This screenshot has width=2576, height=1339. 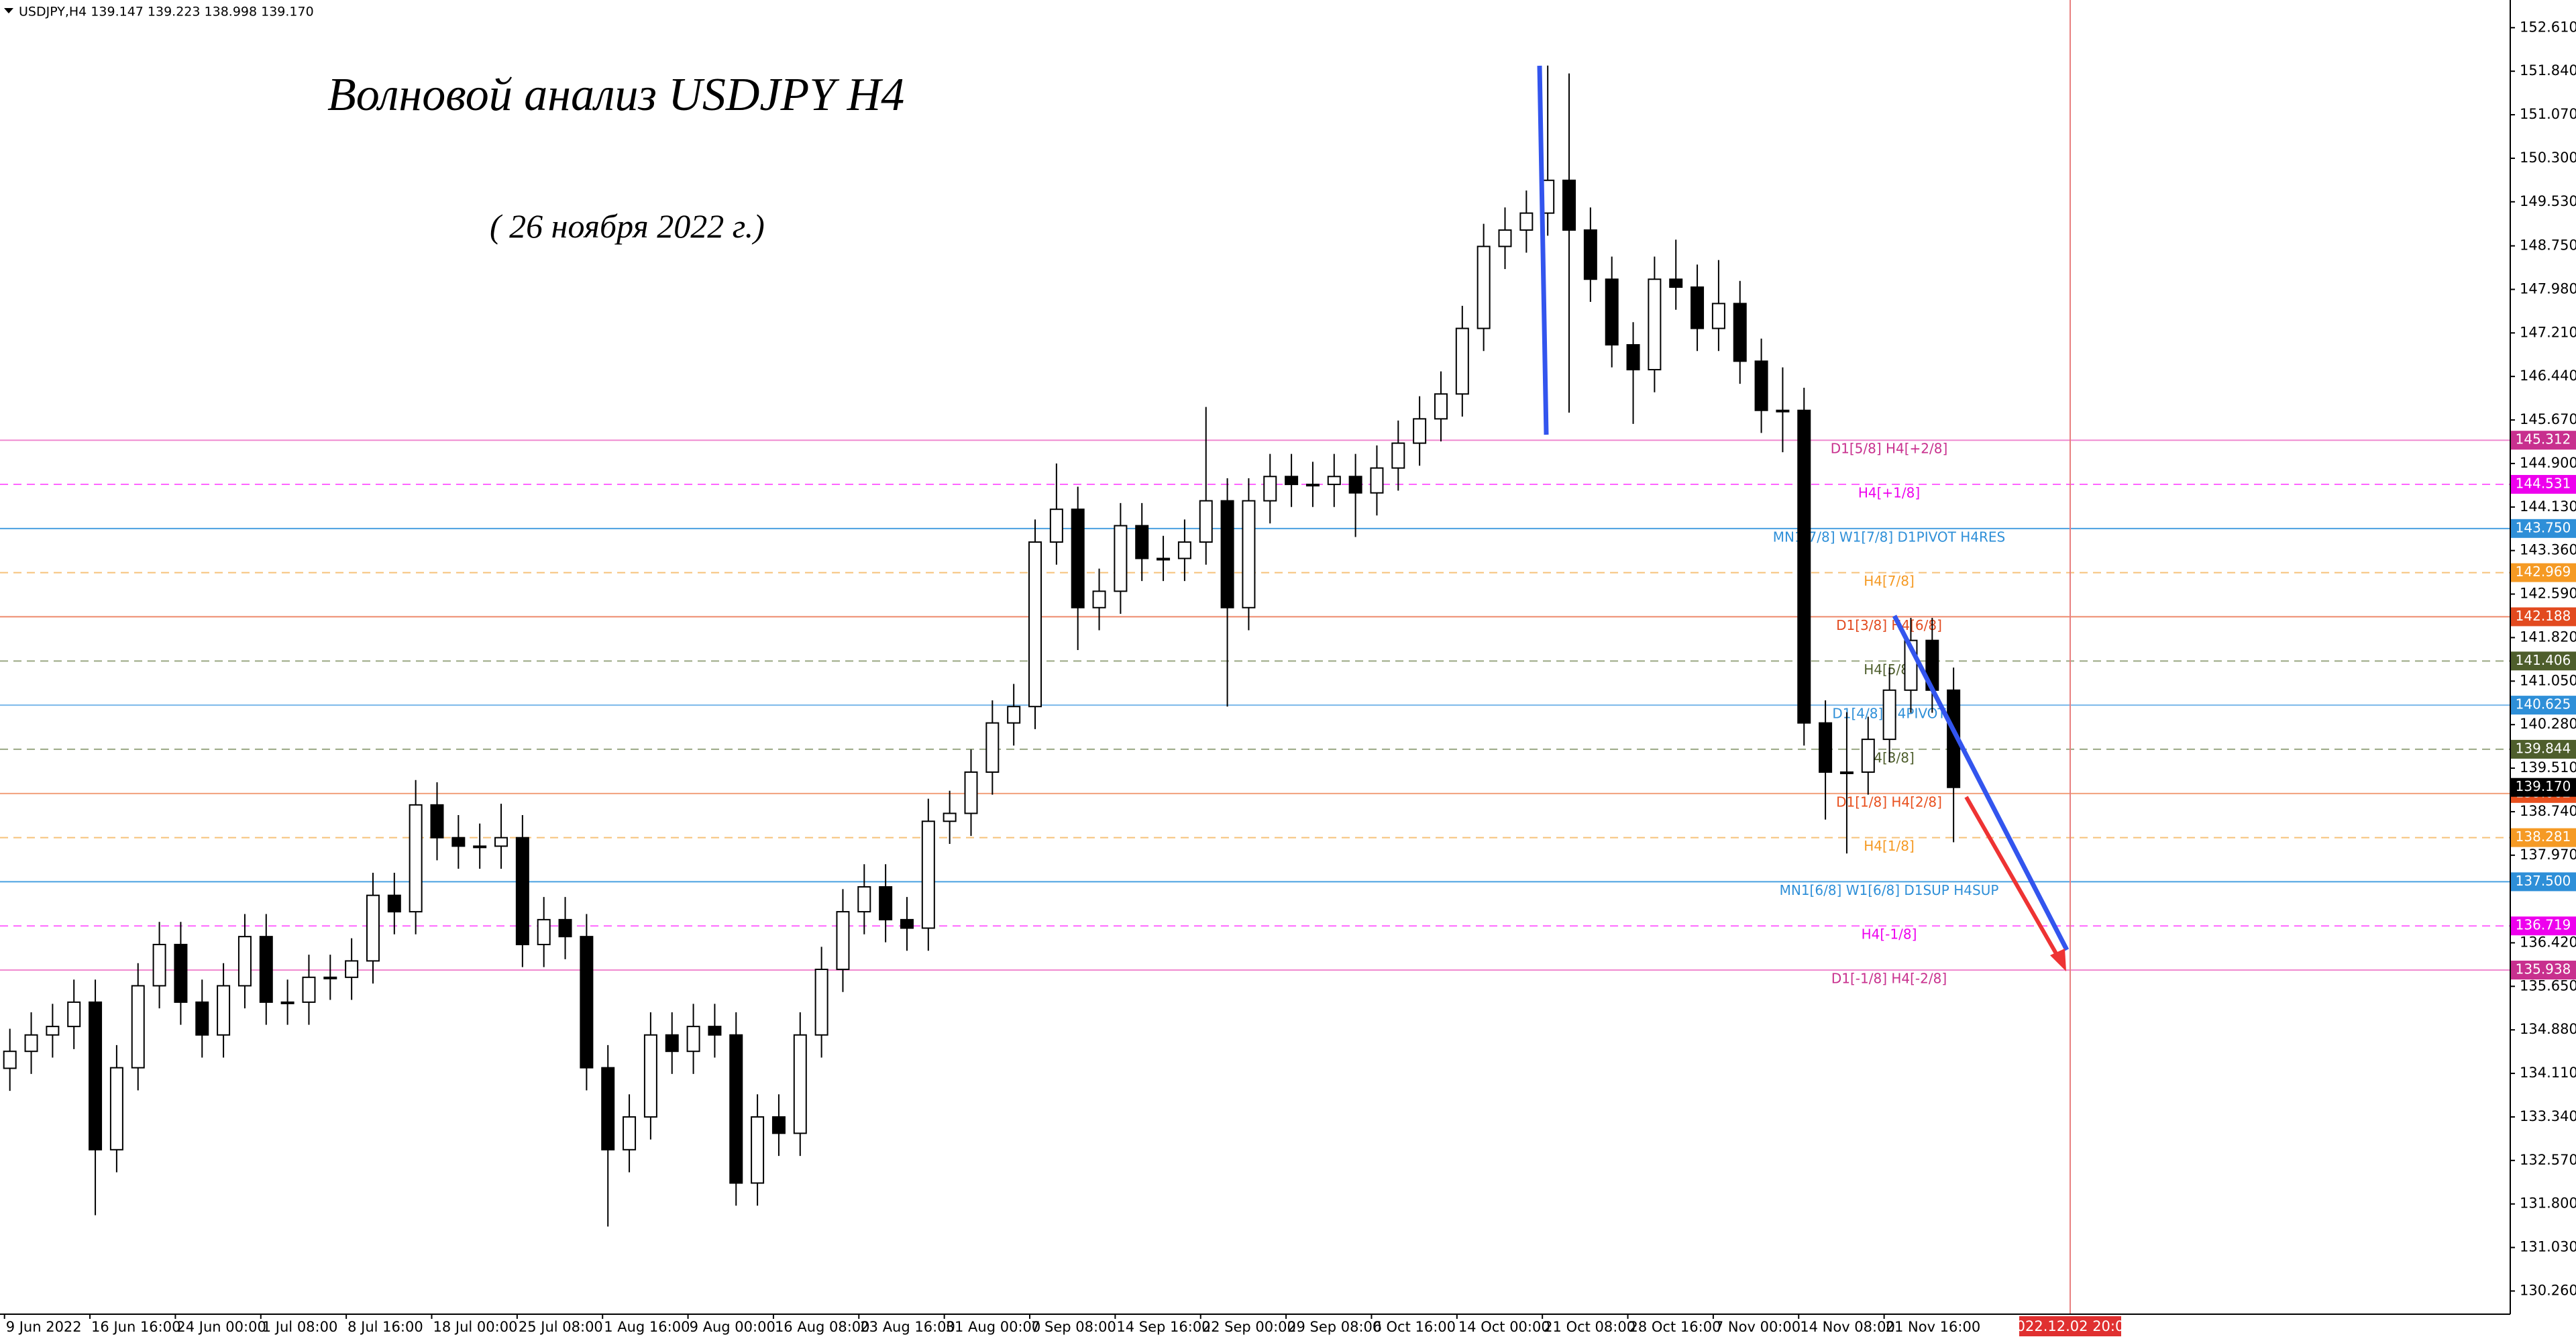 What do you see at coordinates (2548, 70) in the screenshot?
I see `y-tick-label: 151.840` at bounding box center [2548, 70].